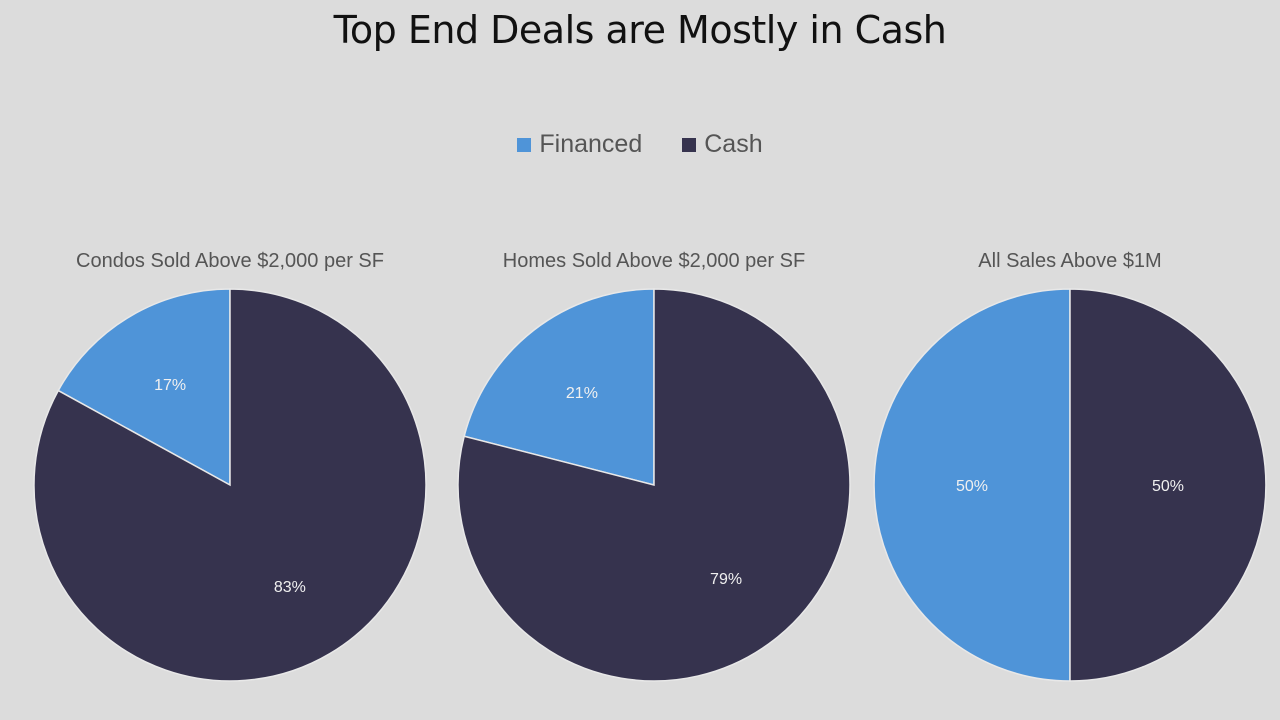 The height and width of the screenshot is (720, 1280). What do you see at coordinates (170, 385) in the screenshot?
I see `slice-label-financed: 17%` at bounding box center [170, 385].